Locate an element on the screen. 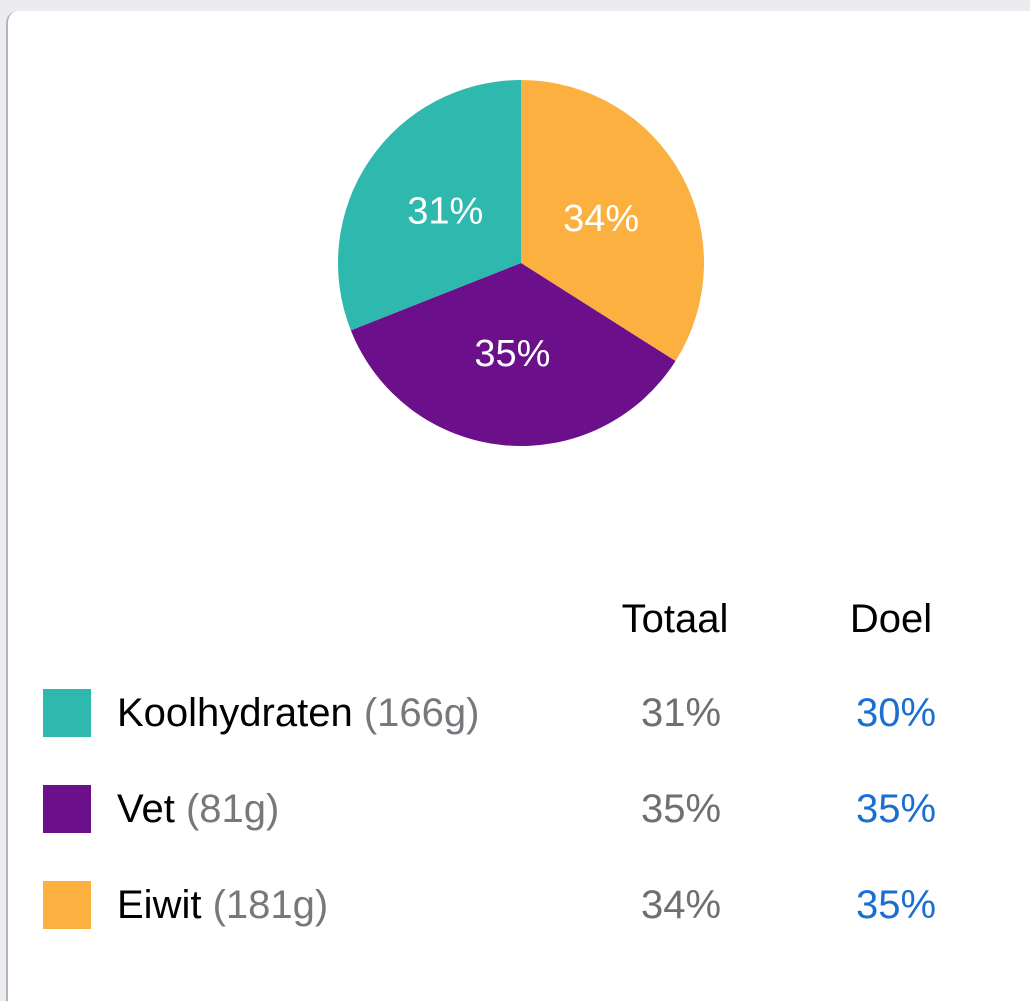  pie-slice-label: 34% is located at coordinates (601, 219).